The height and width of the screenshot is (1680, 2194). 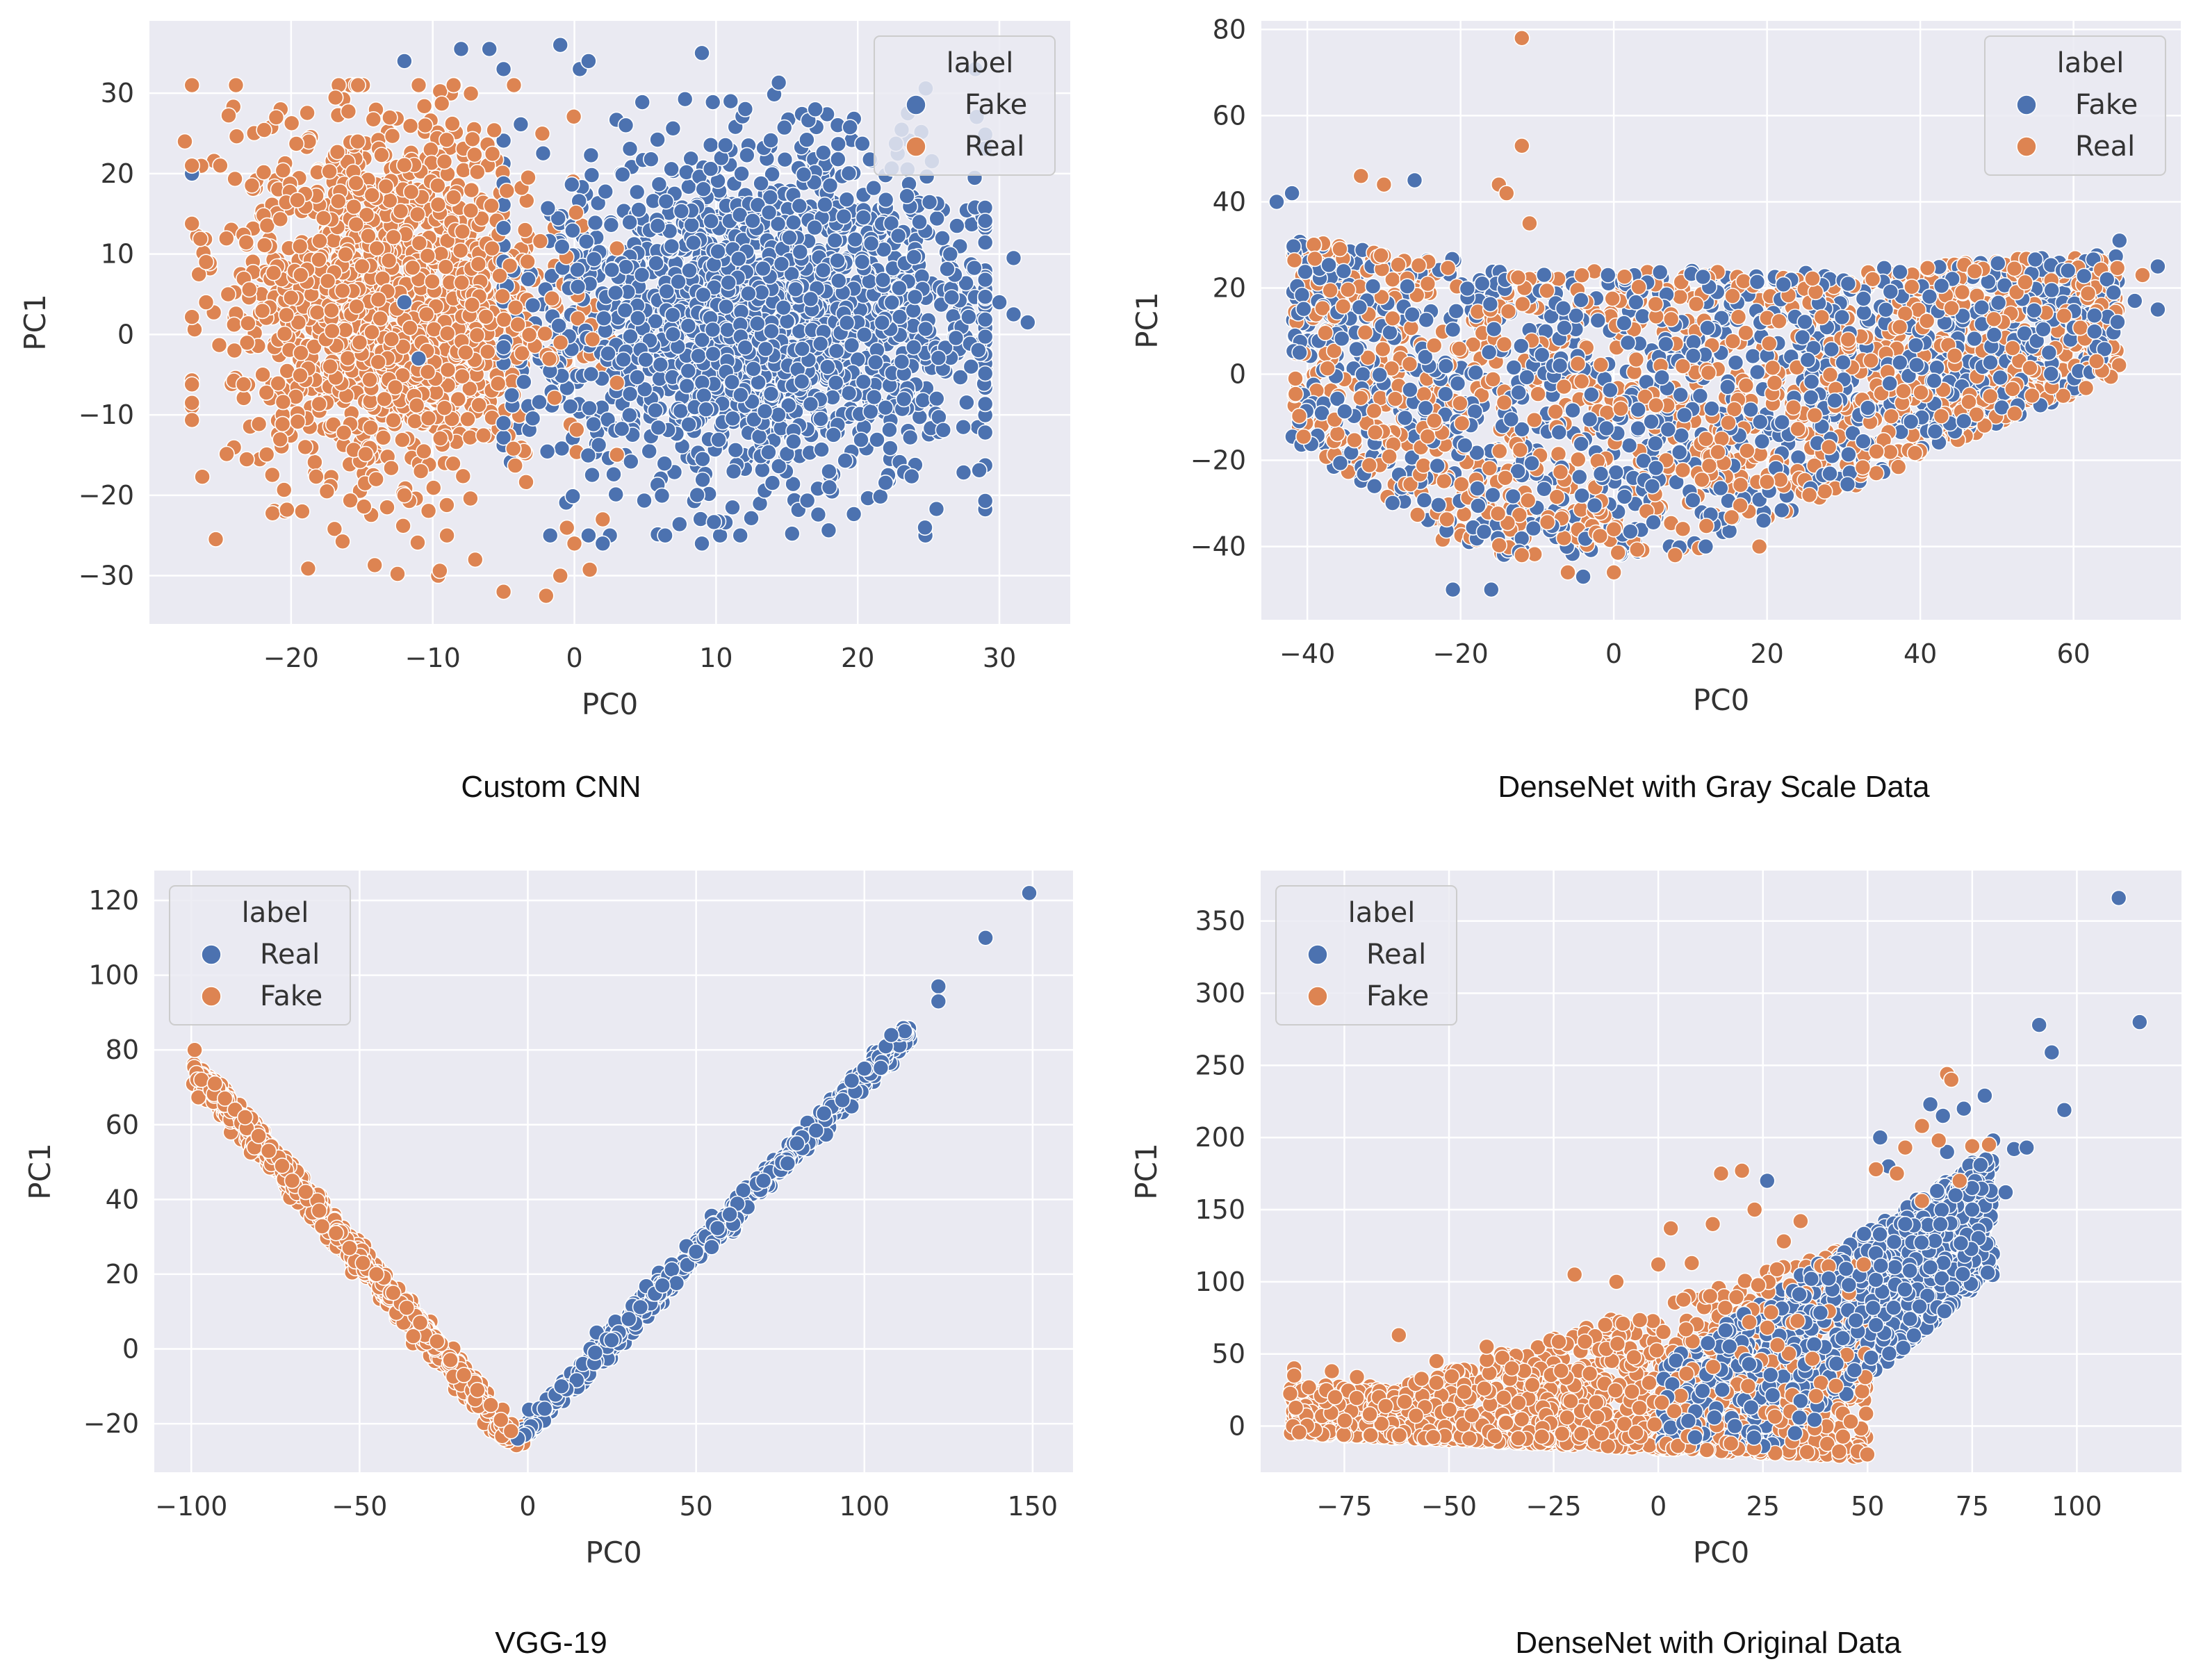 I want to click on y-tick-label: −20, so click(x=106, y=495).